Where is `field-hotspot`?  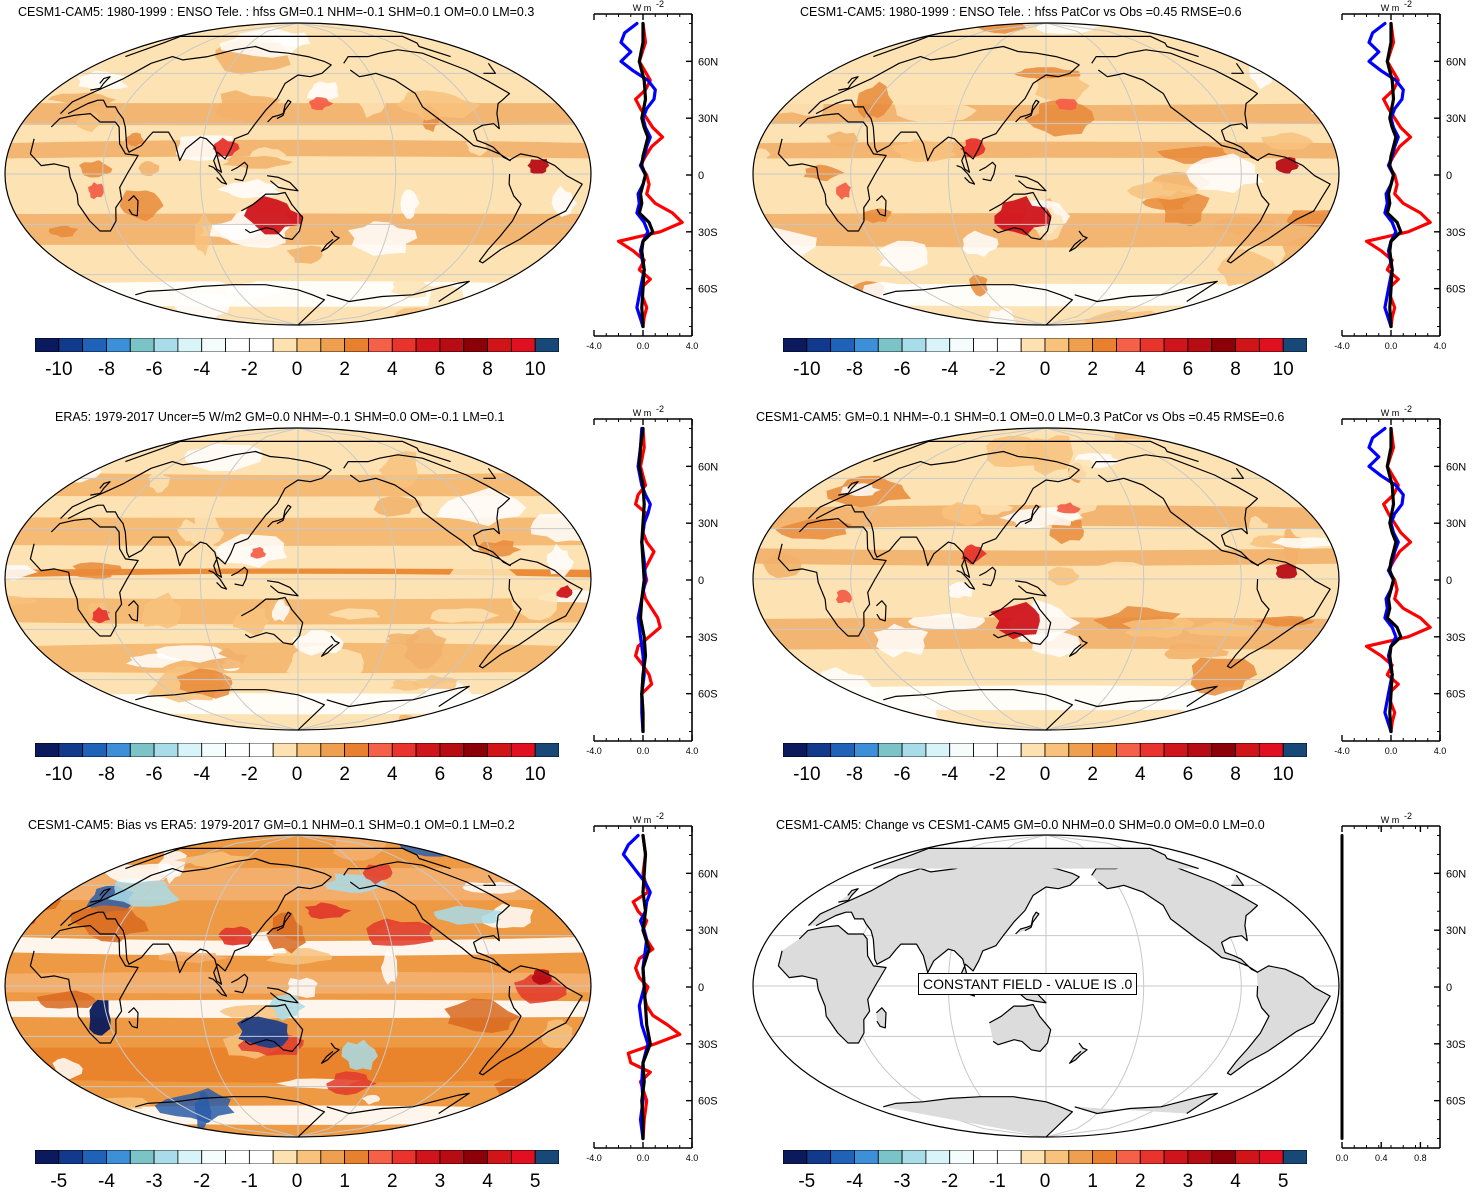 field-hotspot is located at coordinates (263, 1032).